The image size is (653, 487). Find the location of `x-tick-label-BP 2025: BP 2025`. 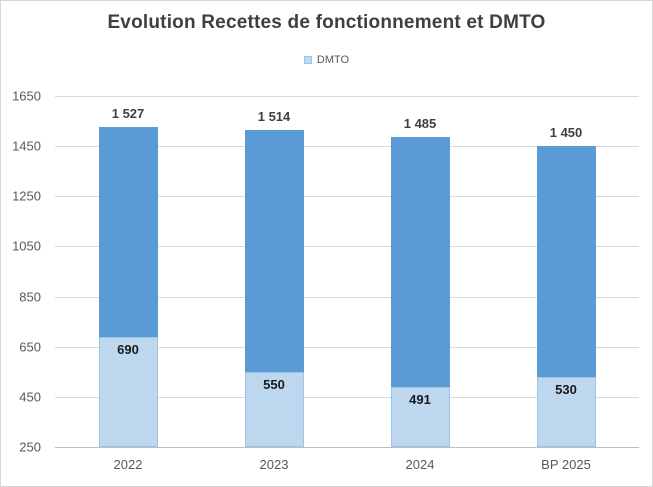

x-tick-label-BP 2025: BP 2025 is located at coordinates (566, 464).